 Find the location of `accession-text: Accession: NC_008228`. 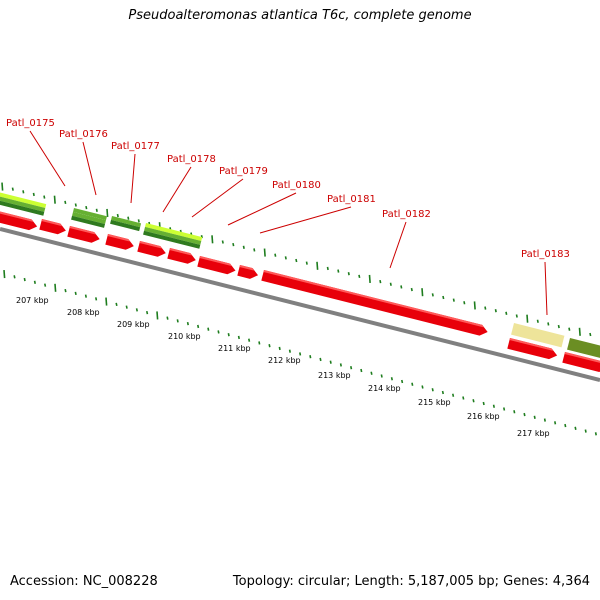

accession-text: Accession: NC_008228 is located at coordinates (84, 581).